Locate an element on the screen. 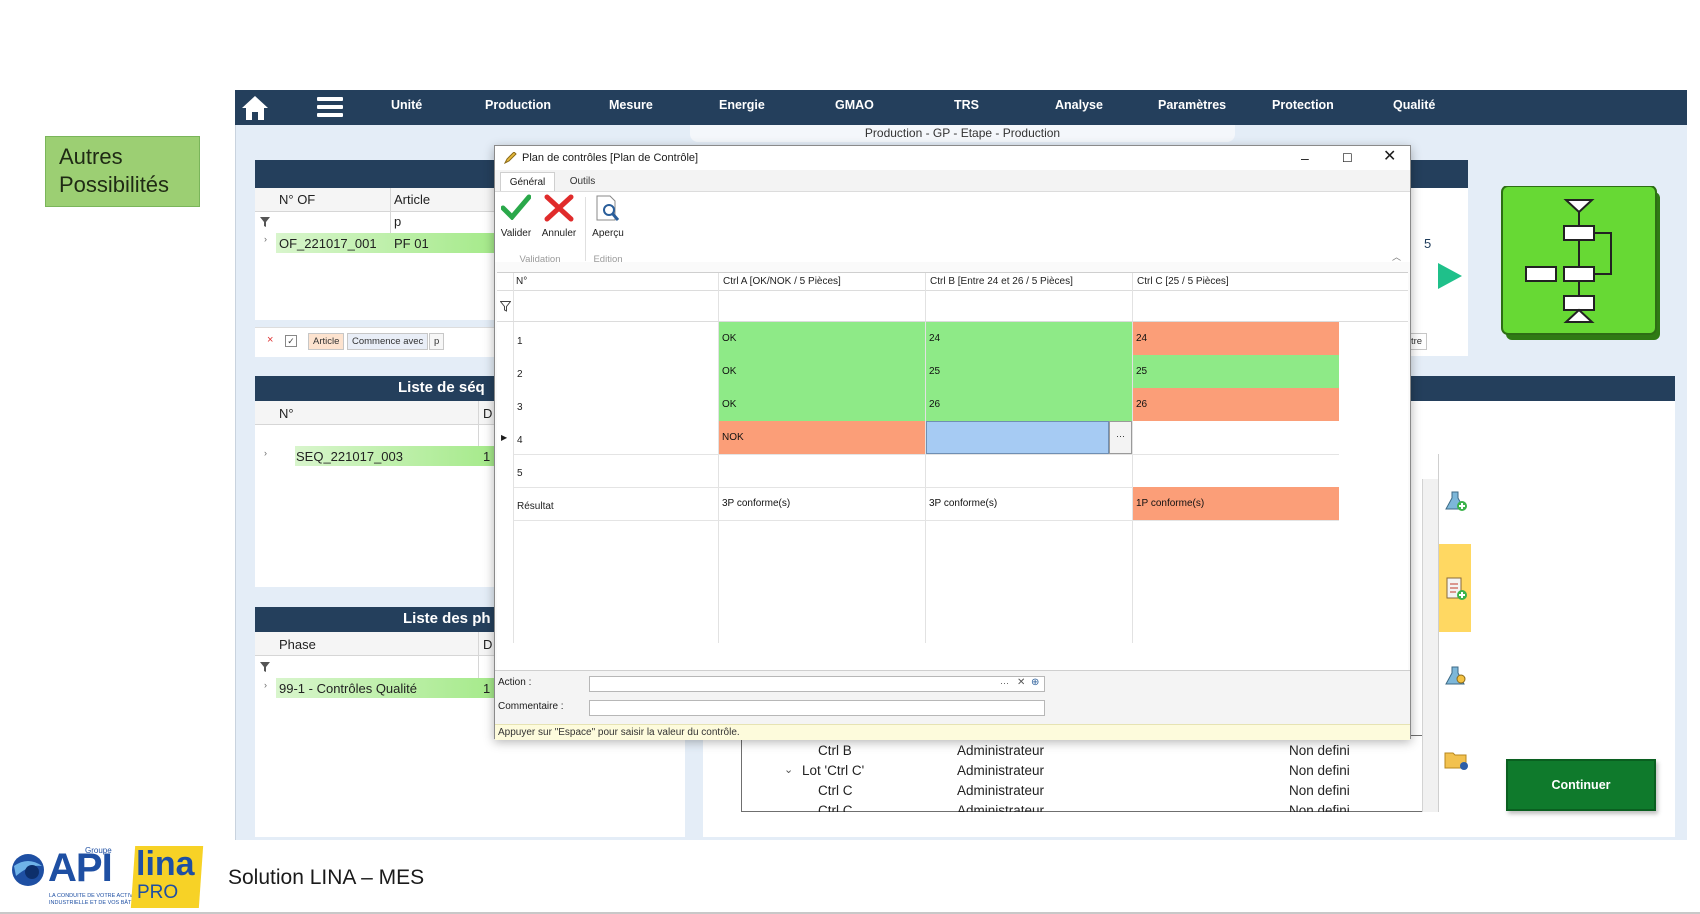 The image size is (1700, 914). autres-possibilites-callout: Autres Possibilités is located at coordinates (122, 171).